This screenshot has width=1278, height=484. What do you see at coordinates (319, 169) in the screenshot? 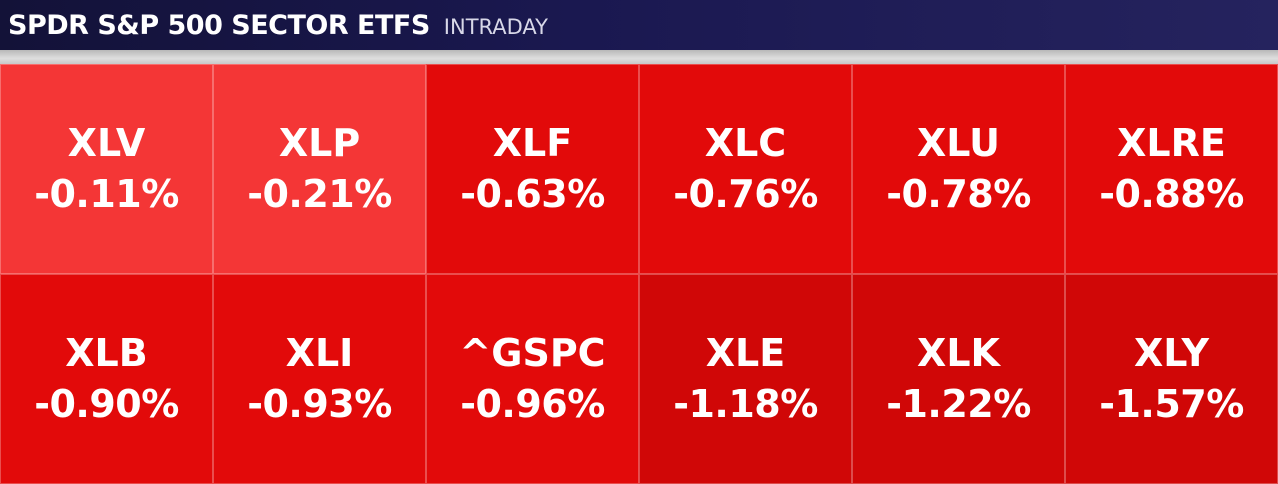
I see `heatmap-tile: XLP -0.21%` at bounding box center [319, 169].